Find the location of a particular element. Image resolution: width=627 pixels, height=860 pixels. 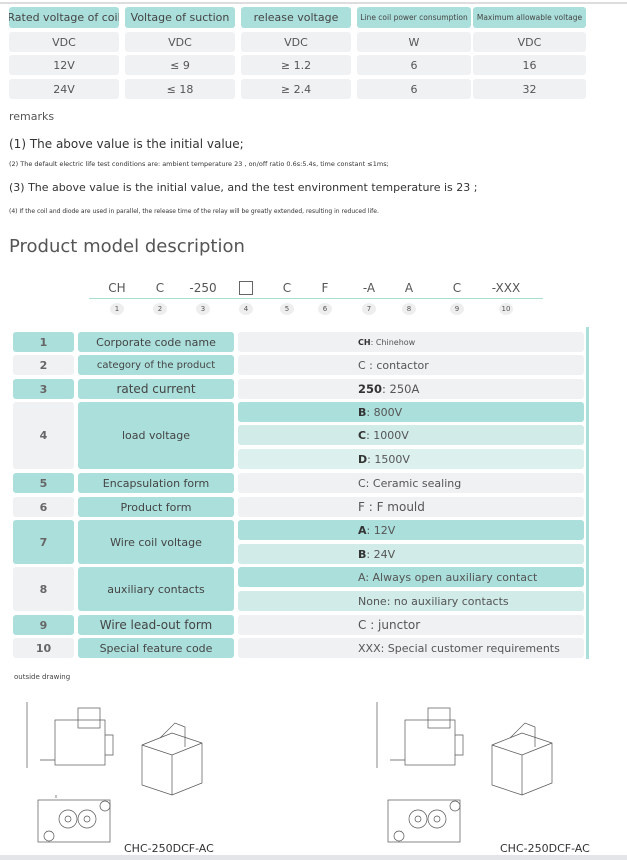

option-text: : 24V is located at coordinates (381, 554).